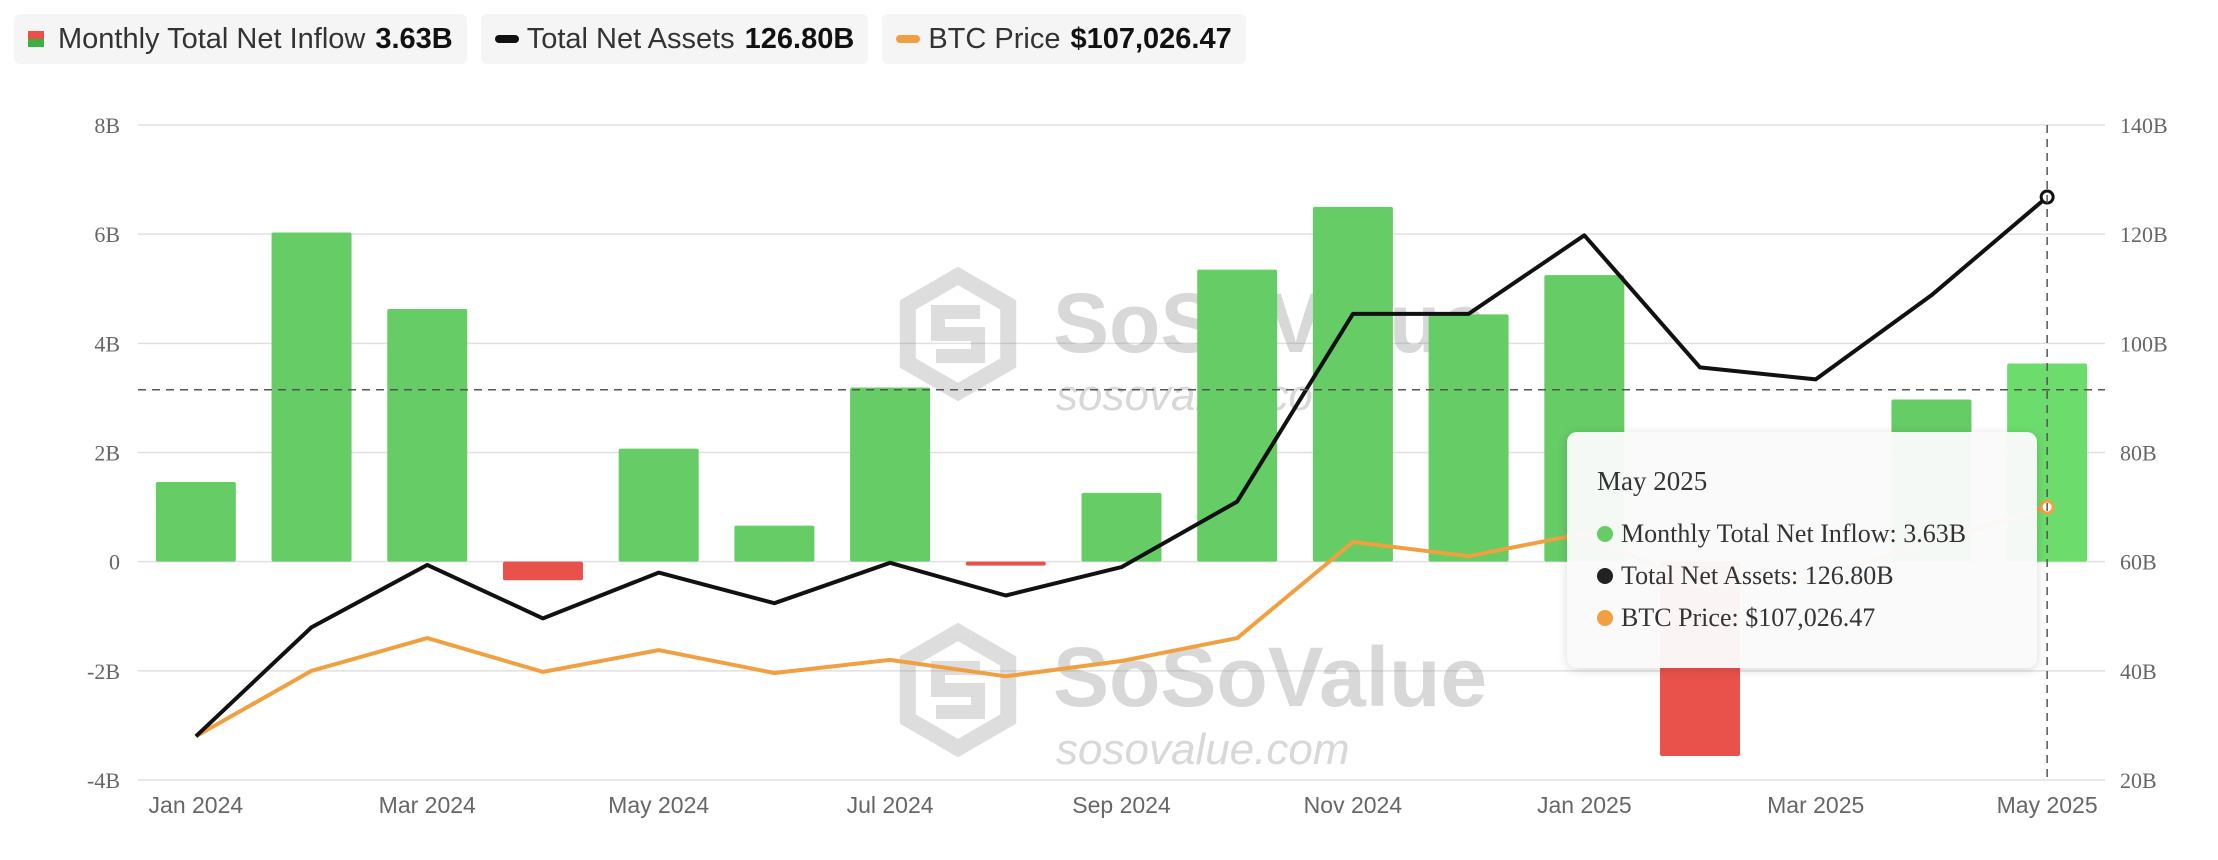  What do you see at coordinates (506, 39) in the screenshot?
I see `assets-swatch-icon` at bounding box center [506, 39].